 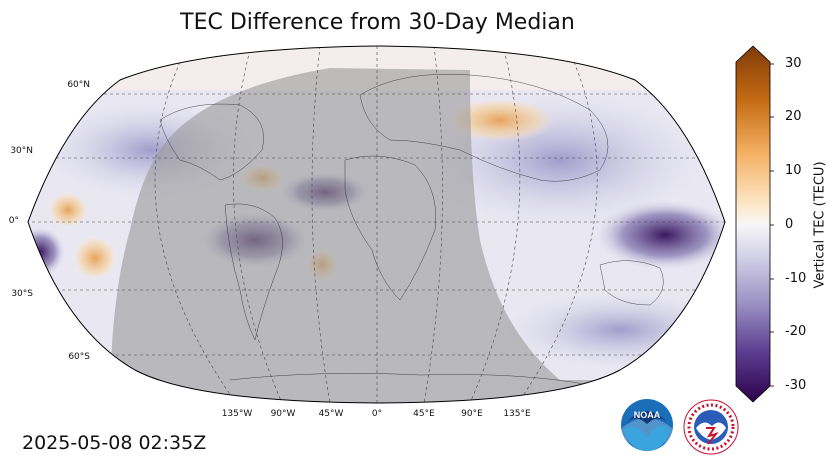 I want to click on lat-label-30s: 30°S, so click(x=22, y=294).